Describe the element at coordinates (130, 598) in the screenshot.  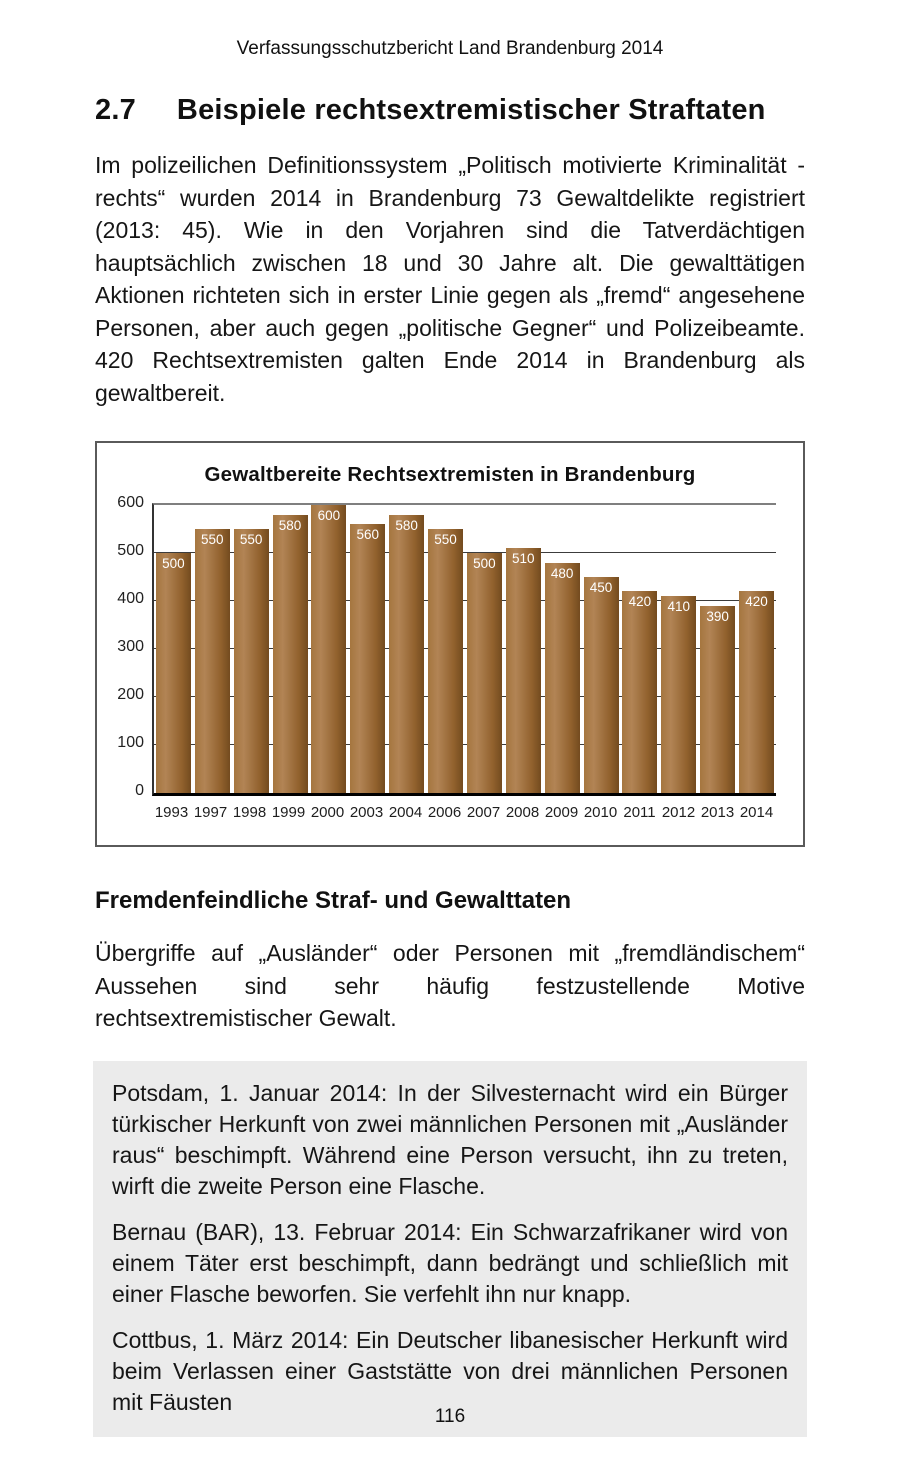
I see `chart-y-tick-label: 400` at that location.